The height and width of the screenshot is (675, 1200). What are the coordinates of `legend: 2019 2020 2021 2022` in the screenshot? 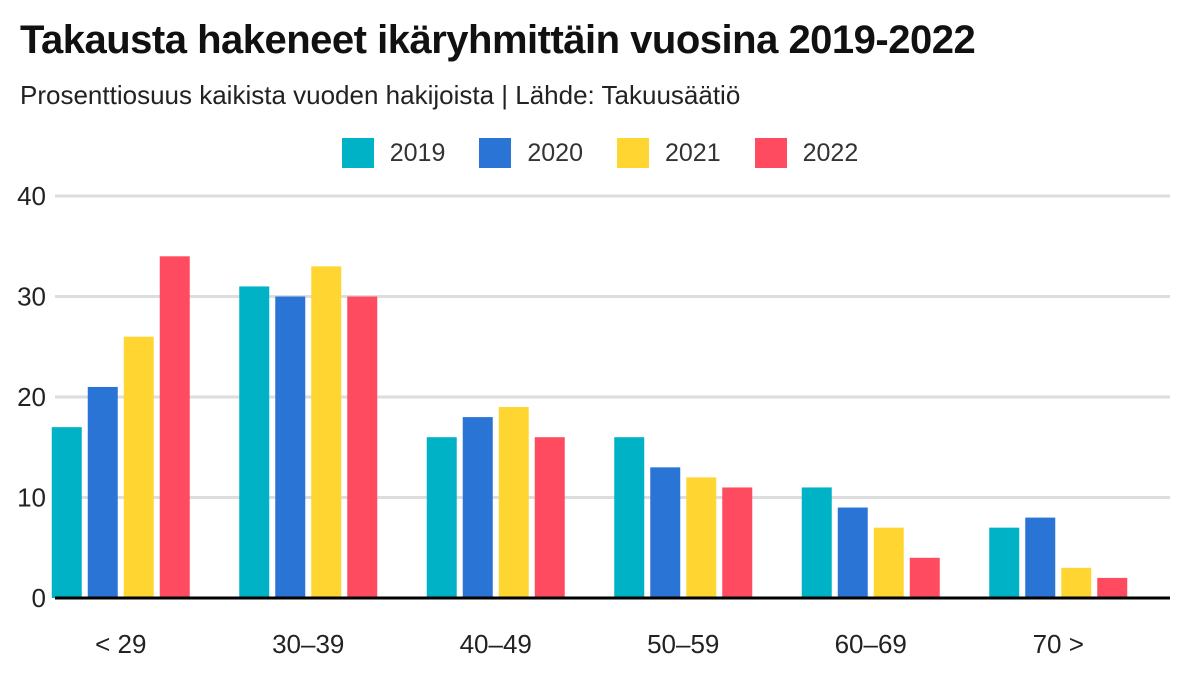 It's located at (600, 153).